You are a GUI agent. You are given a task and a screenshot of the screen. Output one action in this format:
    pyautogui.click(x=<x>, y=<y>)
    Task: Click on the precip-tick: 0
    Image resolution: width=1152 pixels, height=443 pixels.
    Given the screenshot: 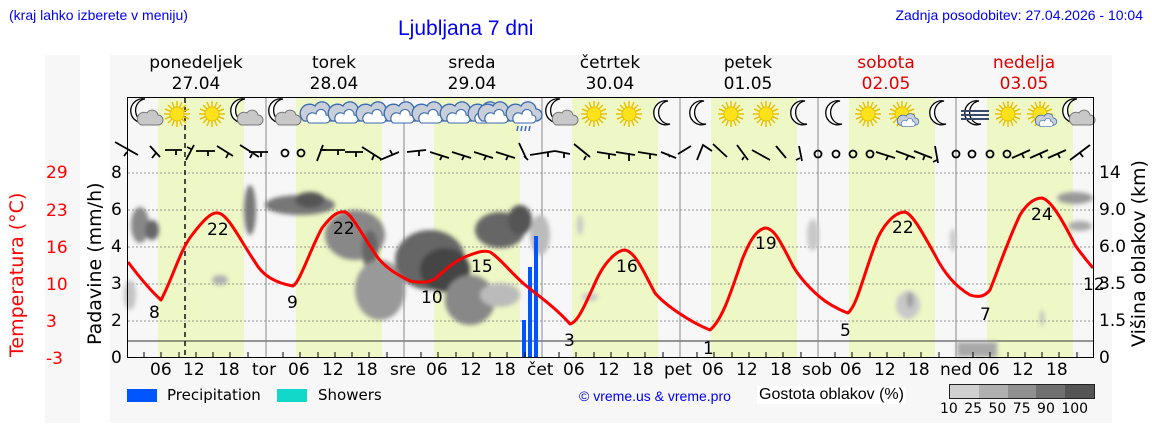 What is the action you would take?
    pyautogui.click(x=116, y=358)
    